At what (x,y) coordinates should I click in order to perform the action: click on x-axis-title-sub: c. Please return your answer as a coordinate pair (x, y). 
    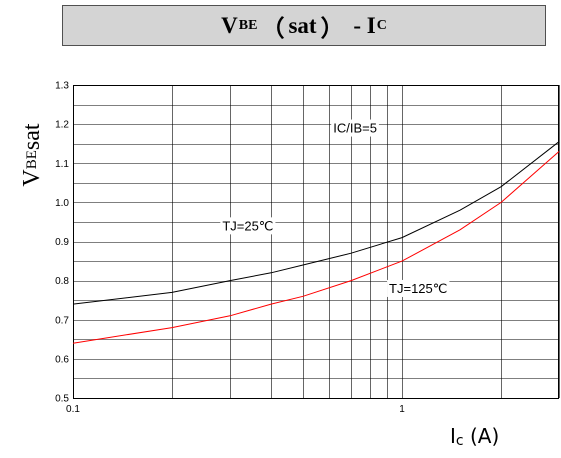
    Looking at the image, I should click on (459, 441).